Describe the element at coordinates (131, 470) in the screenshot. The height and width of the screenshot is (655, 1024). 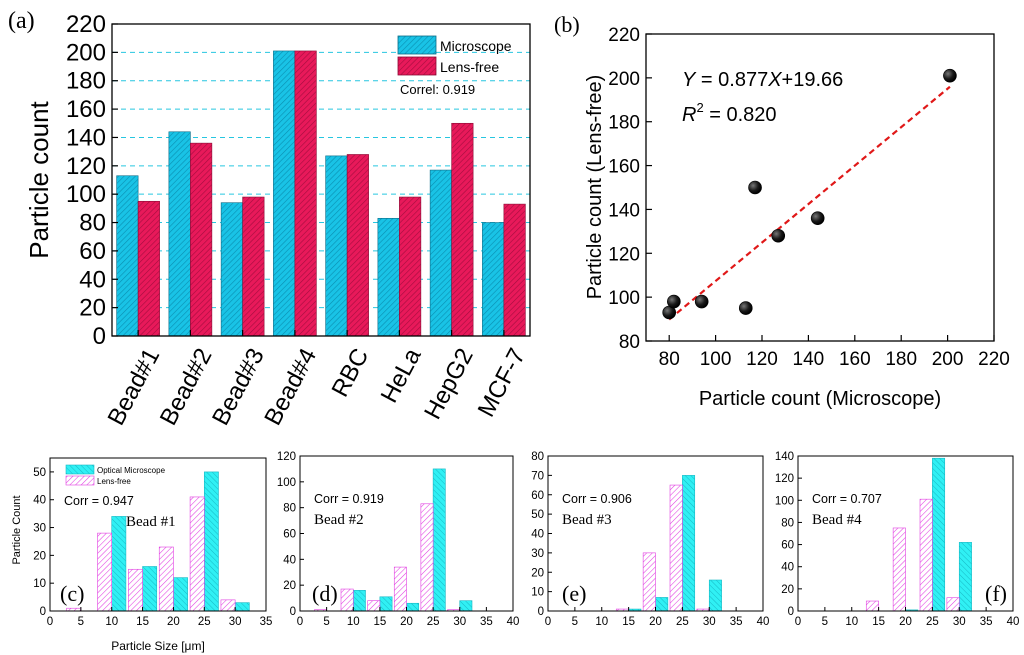
I see `panel-c-legend-microscope-label: Optical Microscope` at that location.